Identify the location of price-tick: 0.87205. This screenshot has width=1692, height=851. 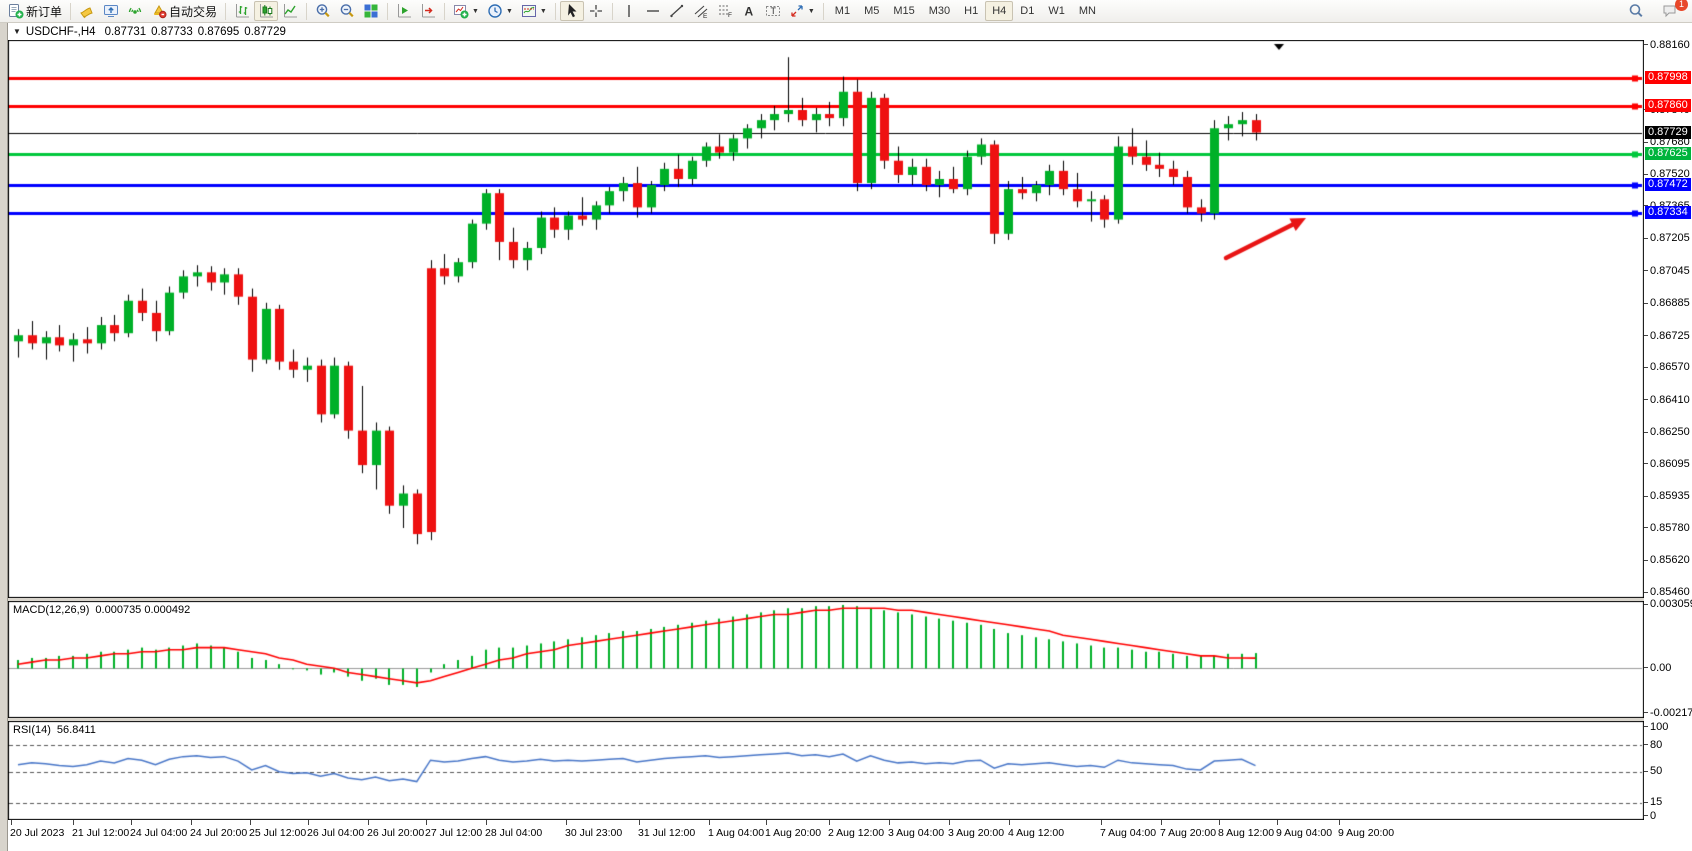
(1667, 238).